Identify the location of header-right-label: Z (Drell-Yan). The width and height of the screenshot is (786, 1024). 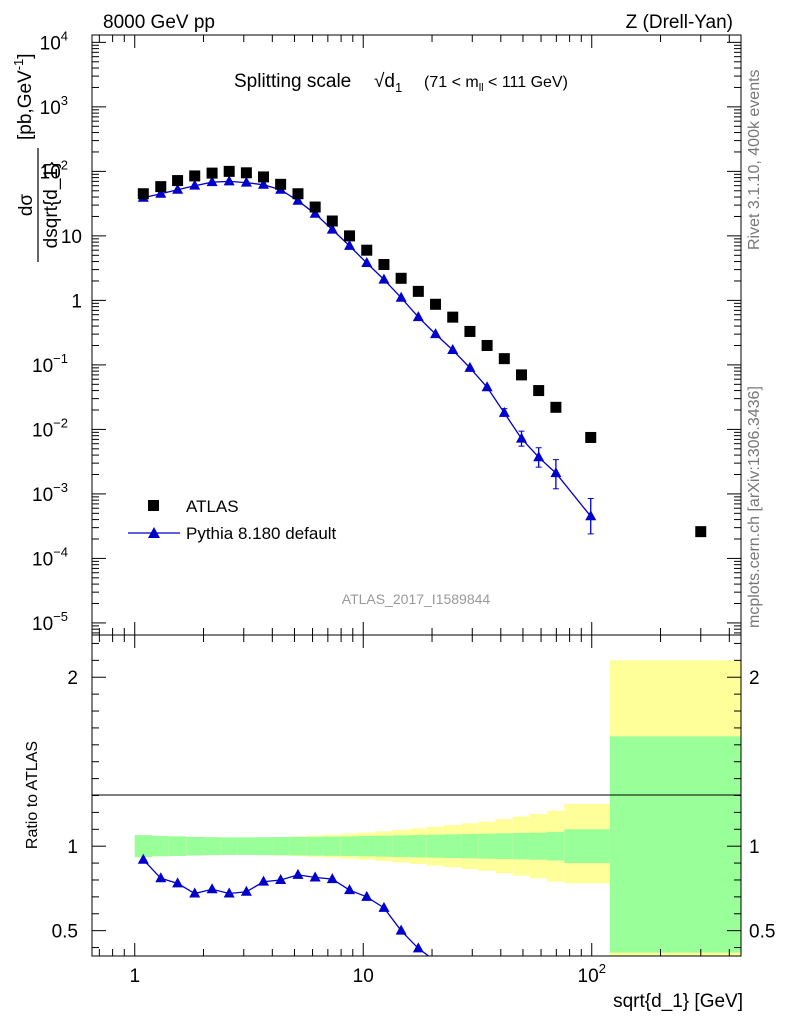
(679, 22).